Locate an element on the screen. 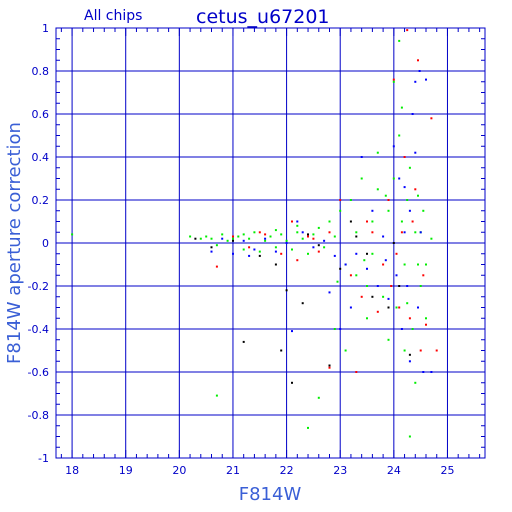 This screenshot has height=512, width=512. x-tick-label: 24 is located at coordinates (394, 470).